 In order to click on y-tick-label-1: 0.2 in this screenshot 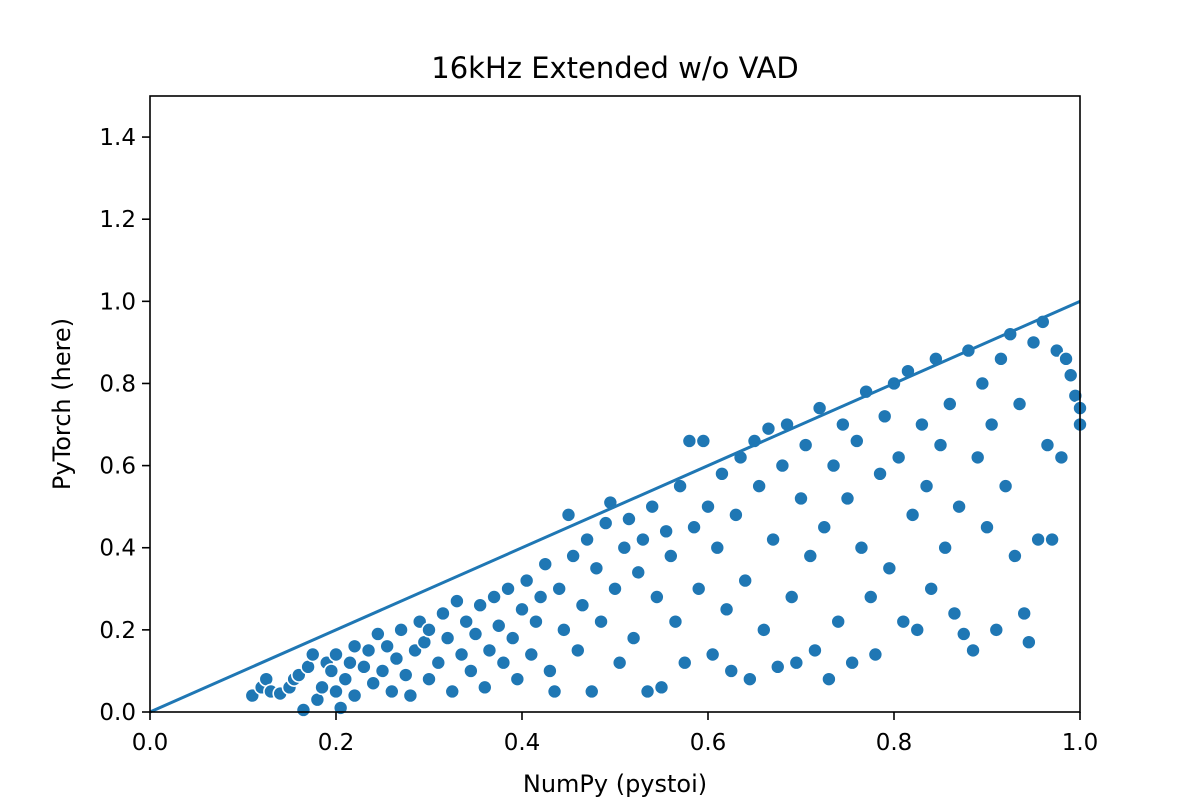, I will do `click(117, 631)`.